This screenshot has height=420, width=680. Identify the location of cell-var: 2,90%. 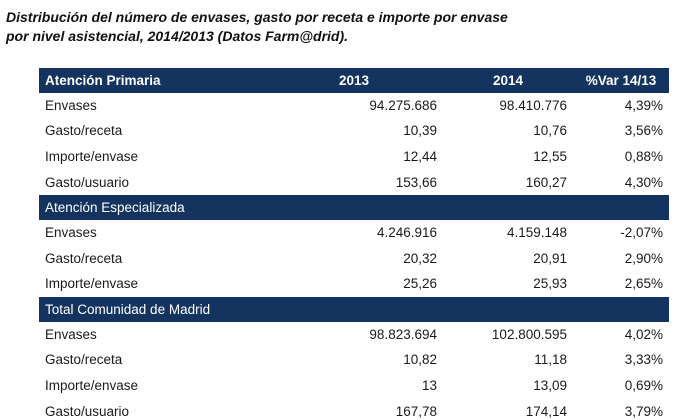
(621, 258).